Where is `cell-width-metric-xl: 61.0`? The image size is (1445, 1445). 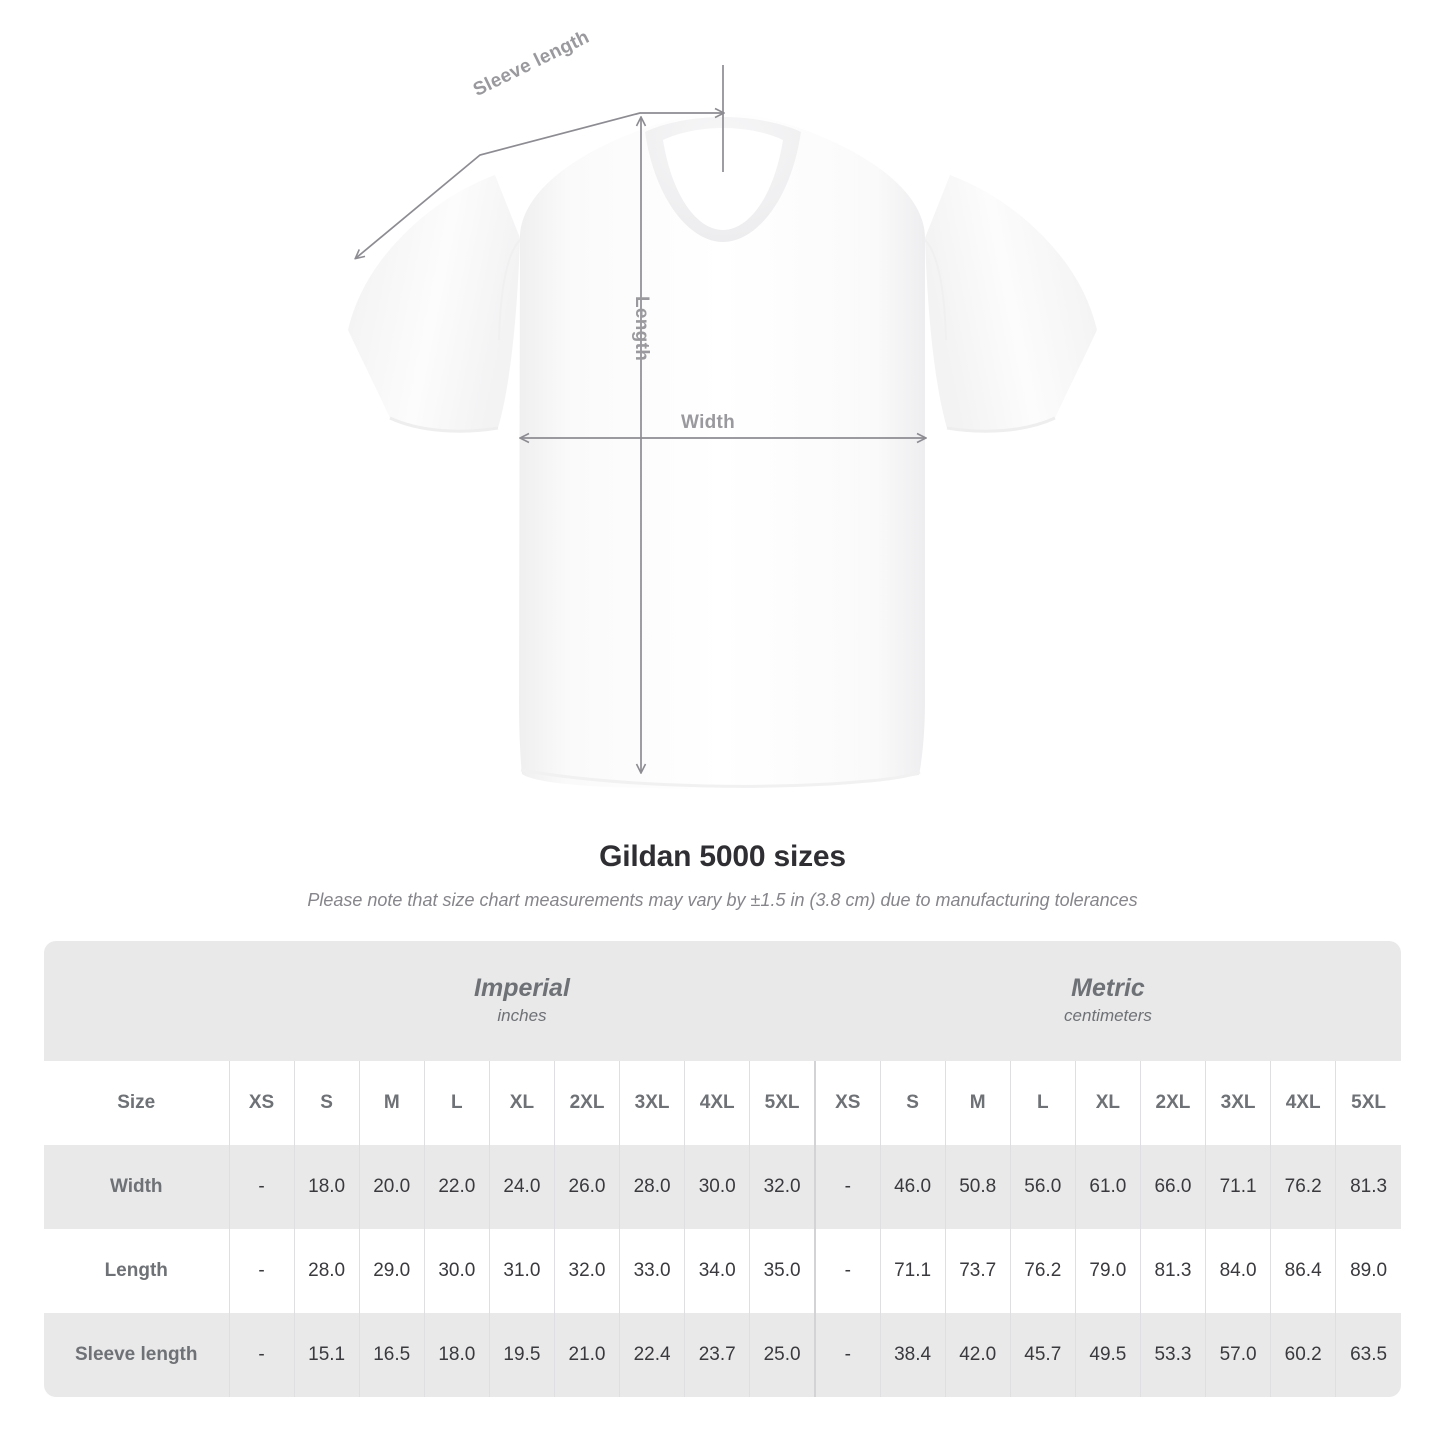 cell-width-metric-xl: 61.0 is located at coordinates (1107, 1187).